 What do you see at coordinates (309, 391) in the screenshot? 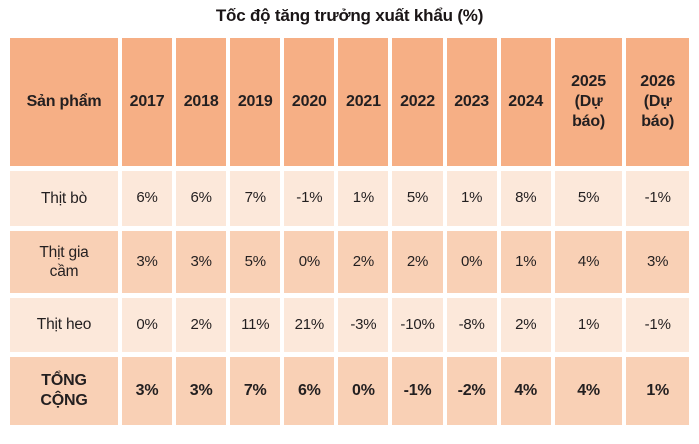
I see `table-cell-total: 6%` at bounding box center [309, 391].